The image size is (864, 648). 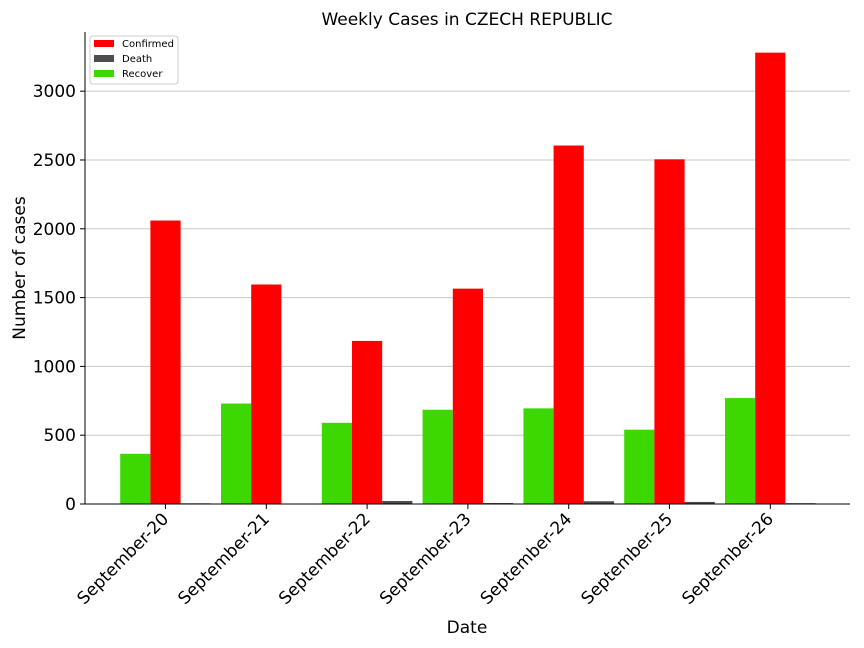 What do you see at coordinates (467, 628) in the screenshot?
I see `x-axis-label: Date` at bounding box center [467, 628].